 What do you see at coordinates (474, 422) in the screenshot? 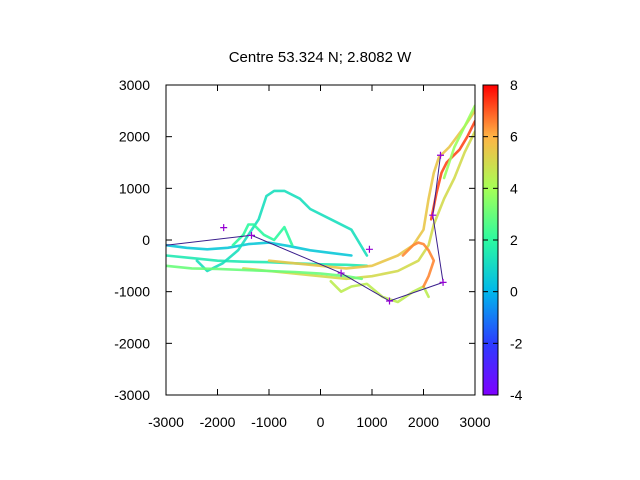
I see `x-tick-label: 3000` at bounding box center [474, 422].